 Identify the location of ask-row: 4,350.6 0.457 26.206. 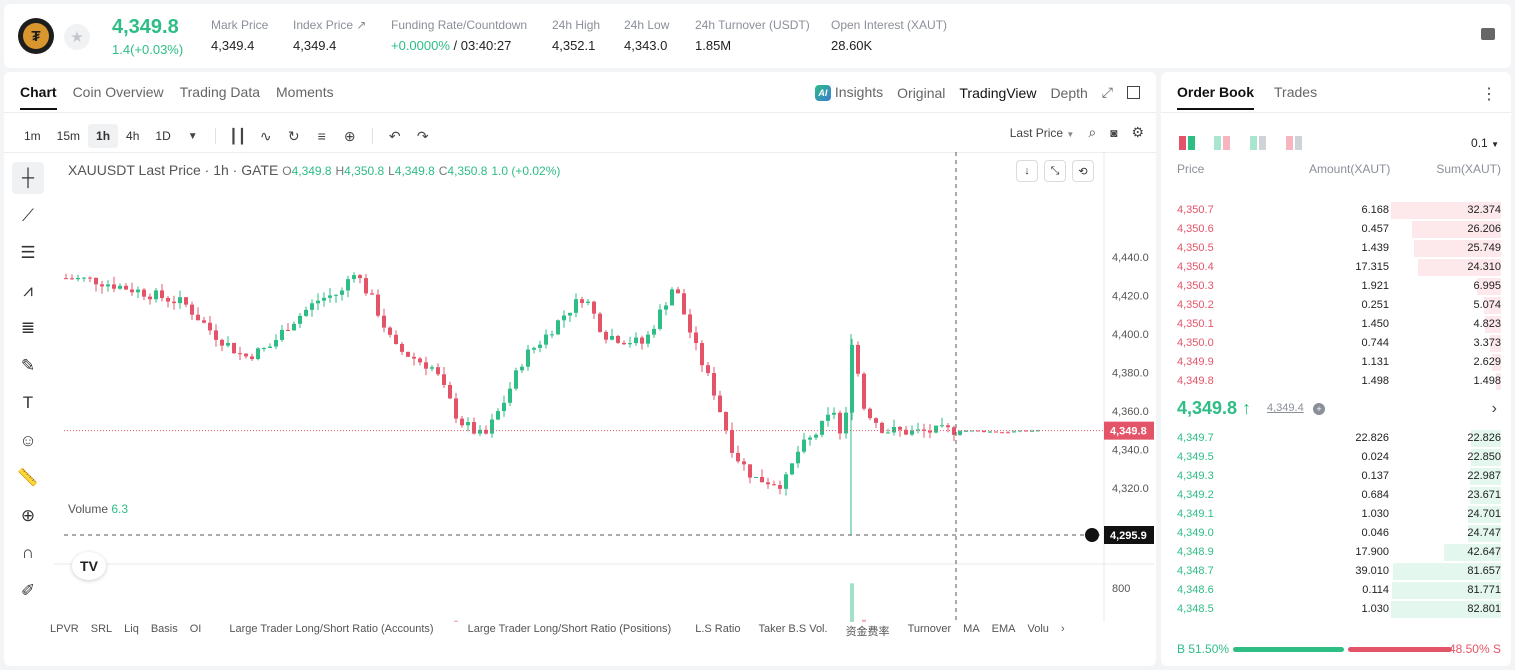
(1336, 229).